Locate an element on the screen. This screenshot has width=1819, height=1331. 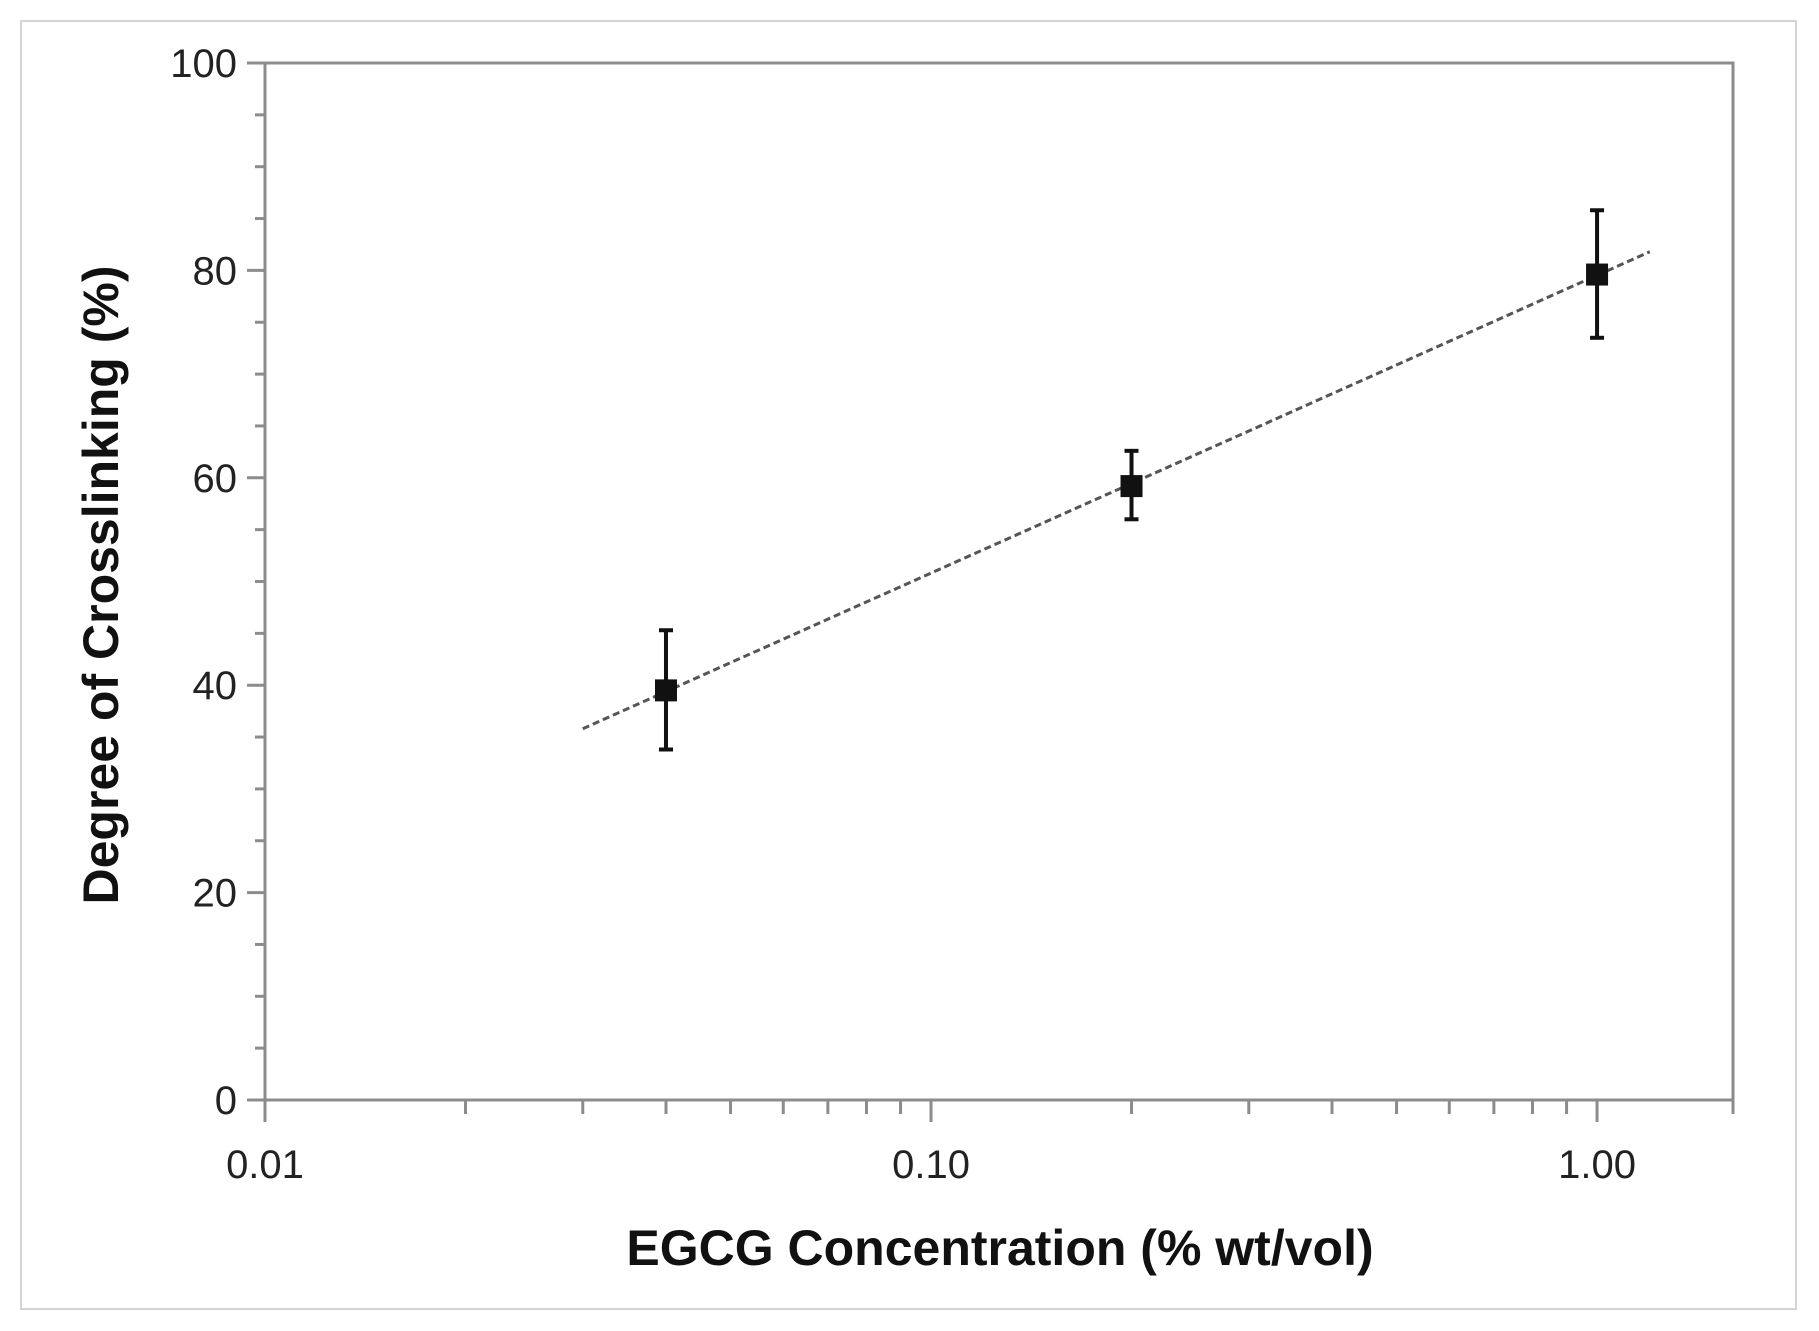
y-tick-label: 80 is located at coordinates (215, 271).